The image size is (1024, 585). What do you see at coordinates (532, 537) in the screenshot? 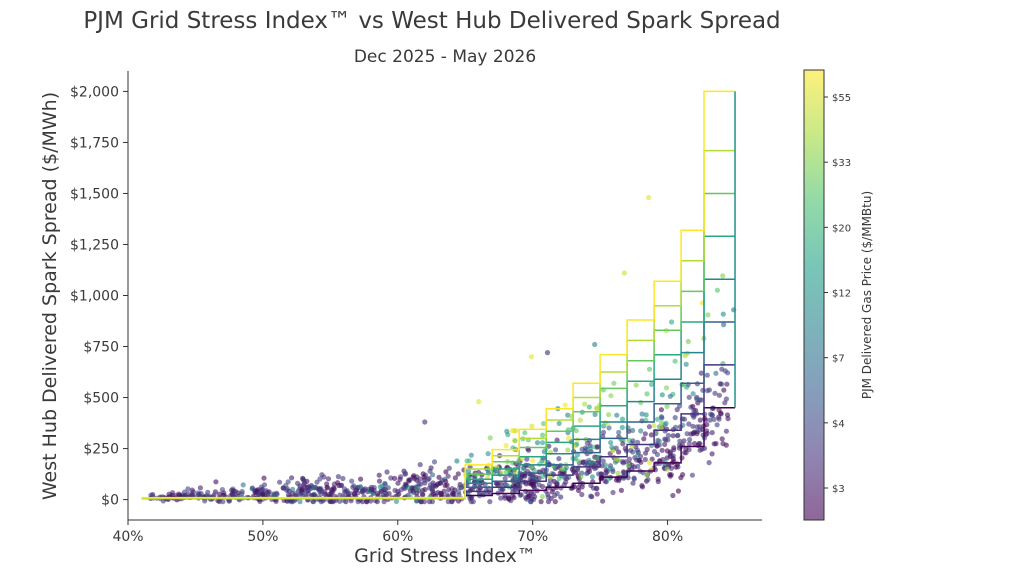
I see `x-tick-label: 70%` at bounding box center [532, 537].